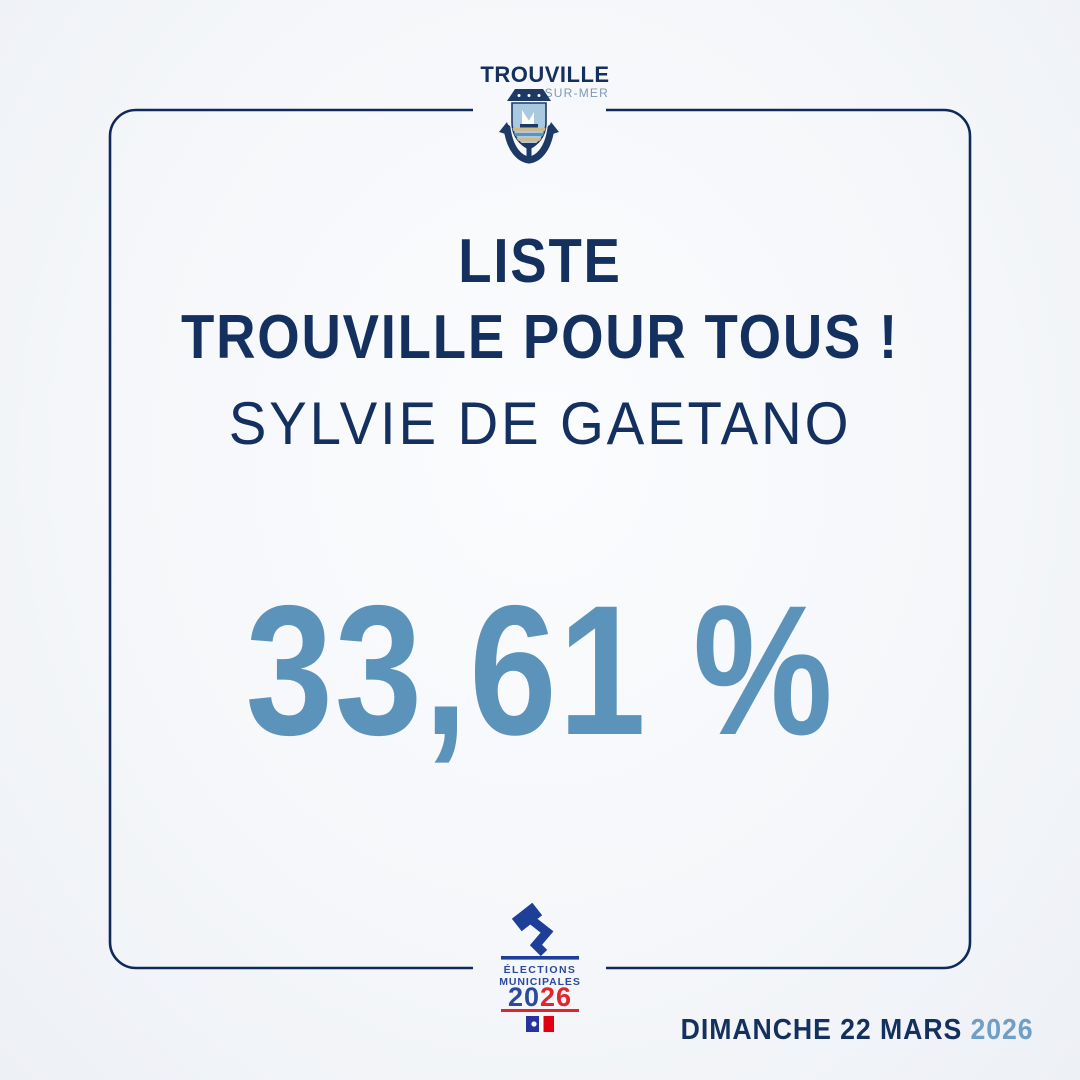  Describe the element at coordinates (540, 337) in the screenshot. I see `list-title-line2: TROUVILLE POUR TOUS !` at that location.